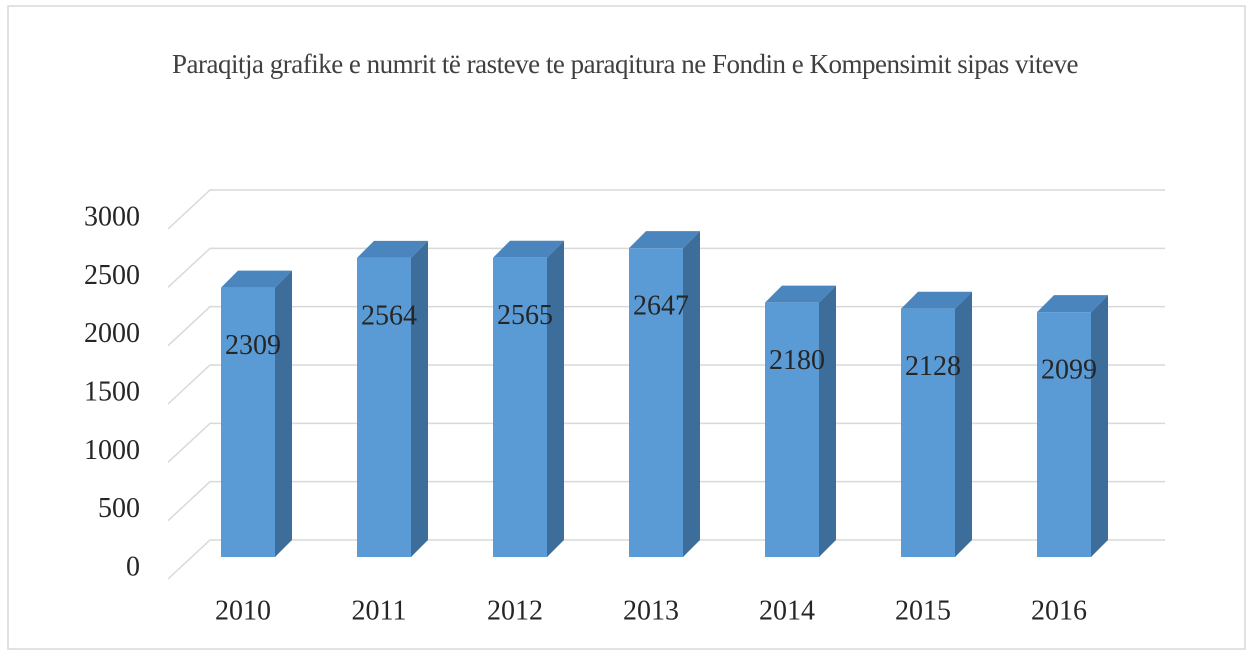 The height and width of the screenshot is (655, 1253). What do you see at coordinates (253, 345) in the screenshot?
I see `value-label: 2309` at bounding box center [253, 345].